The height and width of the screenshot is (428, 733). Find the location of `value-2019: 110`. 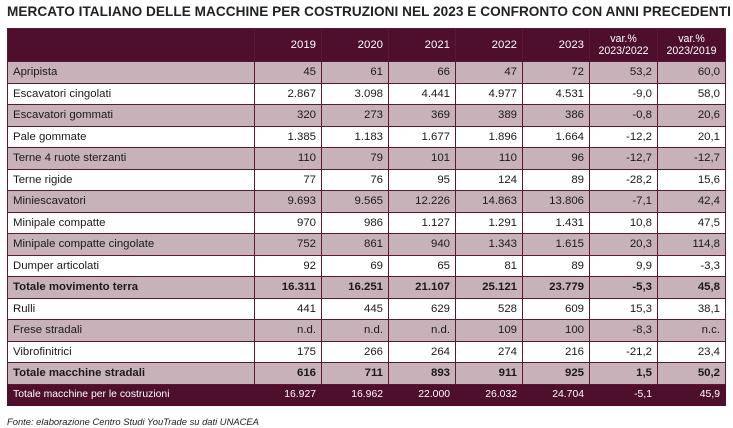

value-2019: 110 is located at coordinates (288, 158).